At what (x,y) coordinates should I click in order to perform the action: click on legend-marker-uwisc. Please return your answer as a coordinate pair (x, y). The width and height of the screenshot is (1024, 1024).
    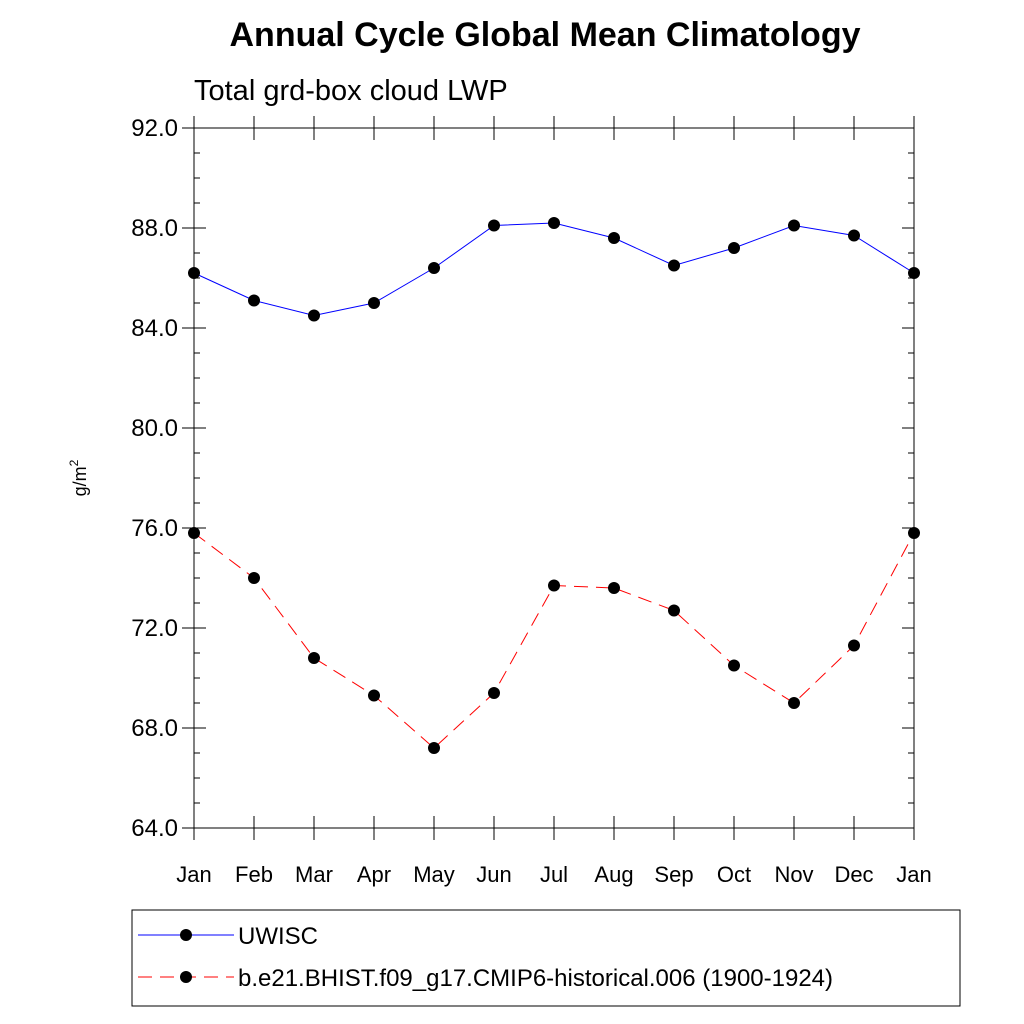
    Looking at the image, I should click on (186, 935).